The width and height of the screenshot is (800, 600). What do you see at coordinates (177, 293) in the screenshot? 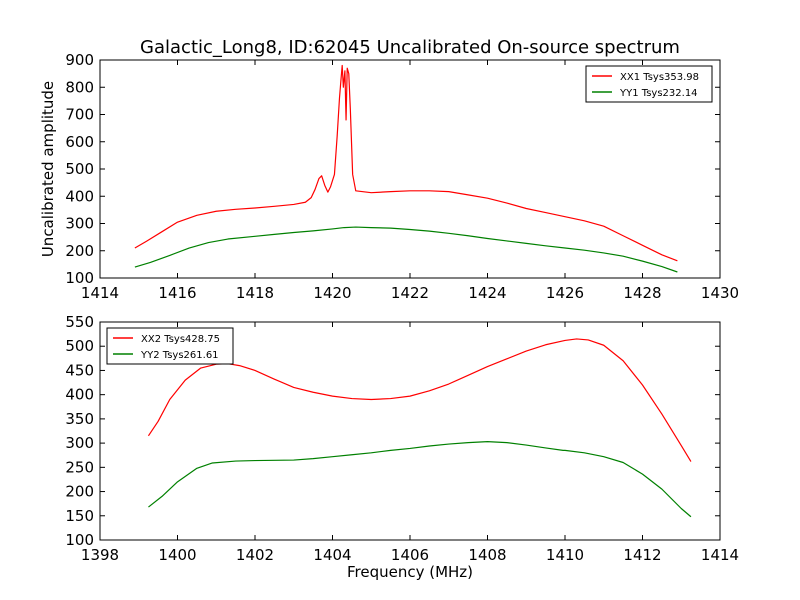
I see `chart0-xtick-label: 1416` at bounding box center [177, 293].